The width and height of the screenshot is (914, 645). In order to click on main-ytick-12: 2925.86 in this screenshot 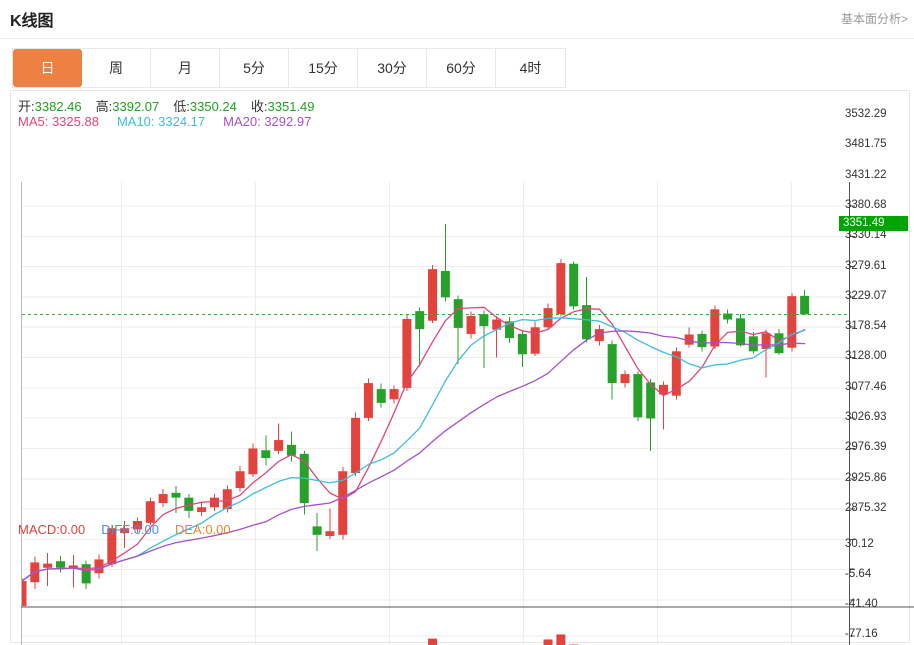, I will do `click(866, 477)`.